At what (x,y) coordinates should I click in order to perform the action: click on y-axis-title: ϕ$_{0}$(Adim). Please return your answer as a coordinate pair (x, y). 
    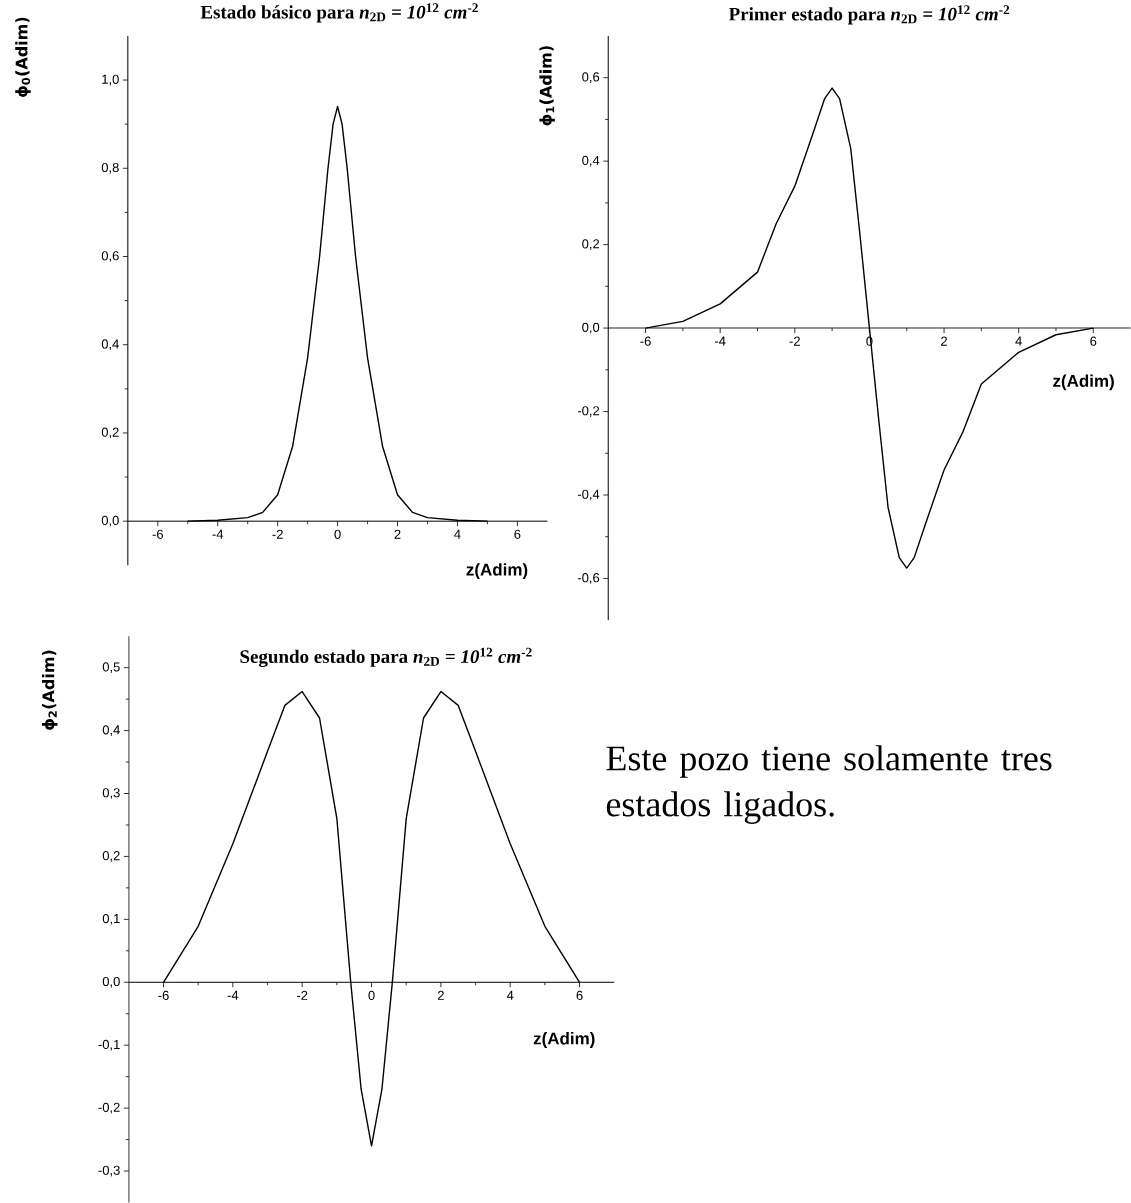
    Looking at the image, I should click on (23, 57).